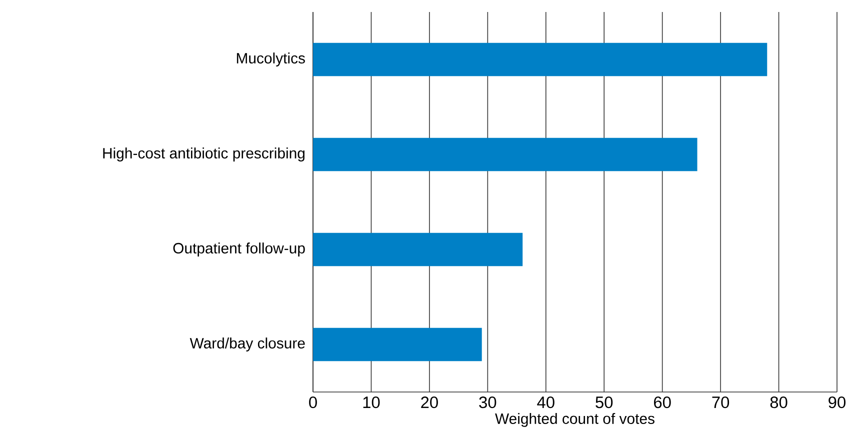  I want to click on x-tick-label: 40, so click(545, 402).